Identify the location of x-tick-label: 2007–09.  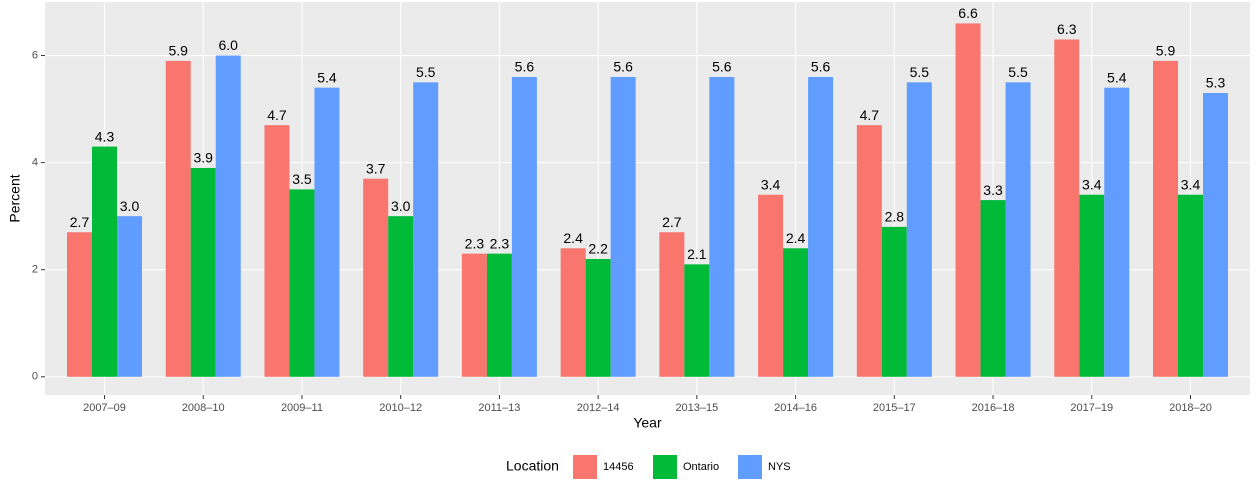
(104, 408).